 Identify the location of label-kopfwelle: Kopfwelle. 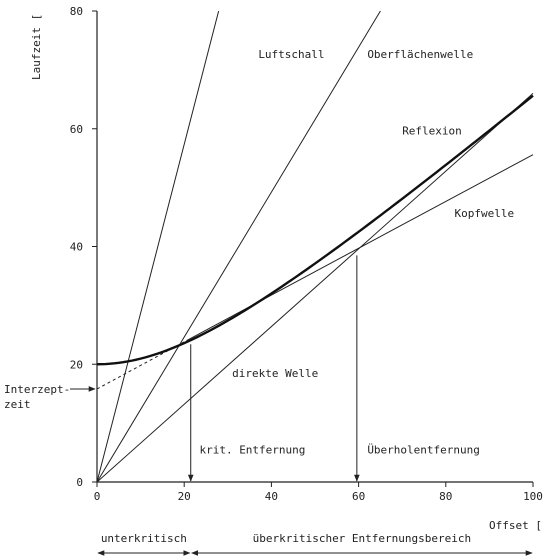
(485, 213).